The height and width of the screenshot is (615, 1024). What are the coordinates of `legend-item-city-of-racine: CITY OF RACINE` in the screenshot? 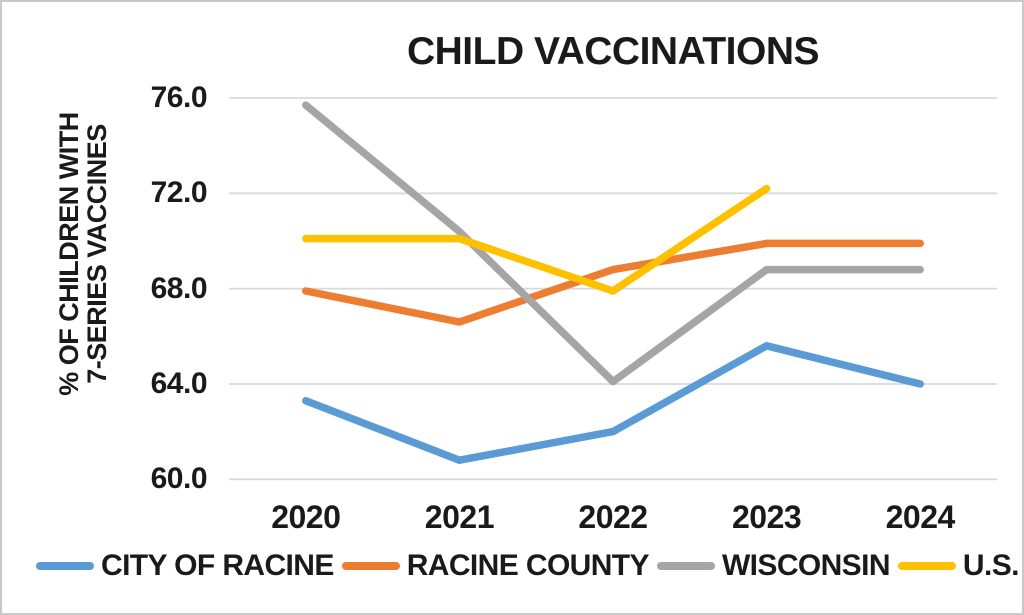 It's located at (185, 566).